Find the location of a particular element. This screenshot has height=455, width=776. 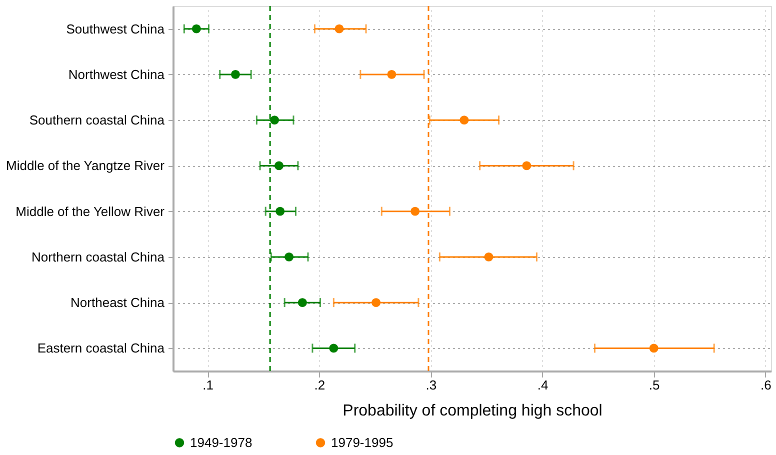

y-tick-label: Eastern coastal China is located at coordinates (101, 348).